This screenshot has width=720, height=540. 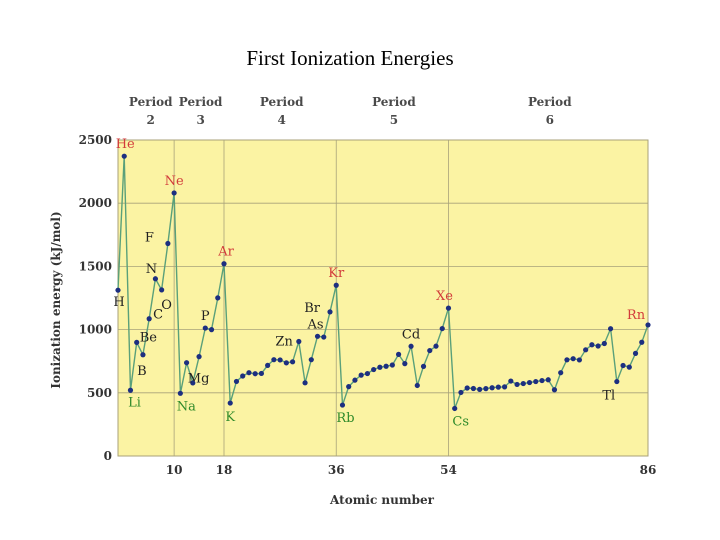 What do you see at coordinates (225, 252) in the screenshot?
I see `element-label: Ar` at bounding box center [225, 252].